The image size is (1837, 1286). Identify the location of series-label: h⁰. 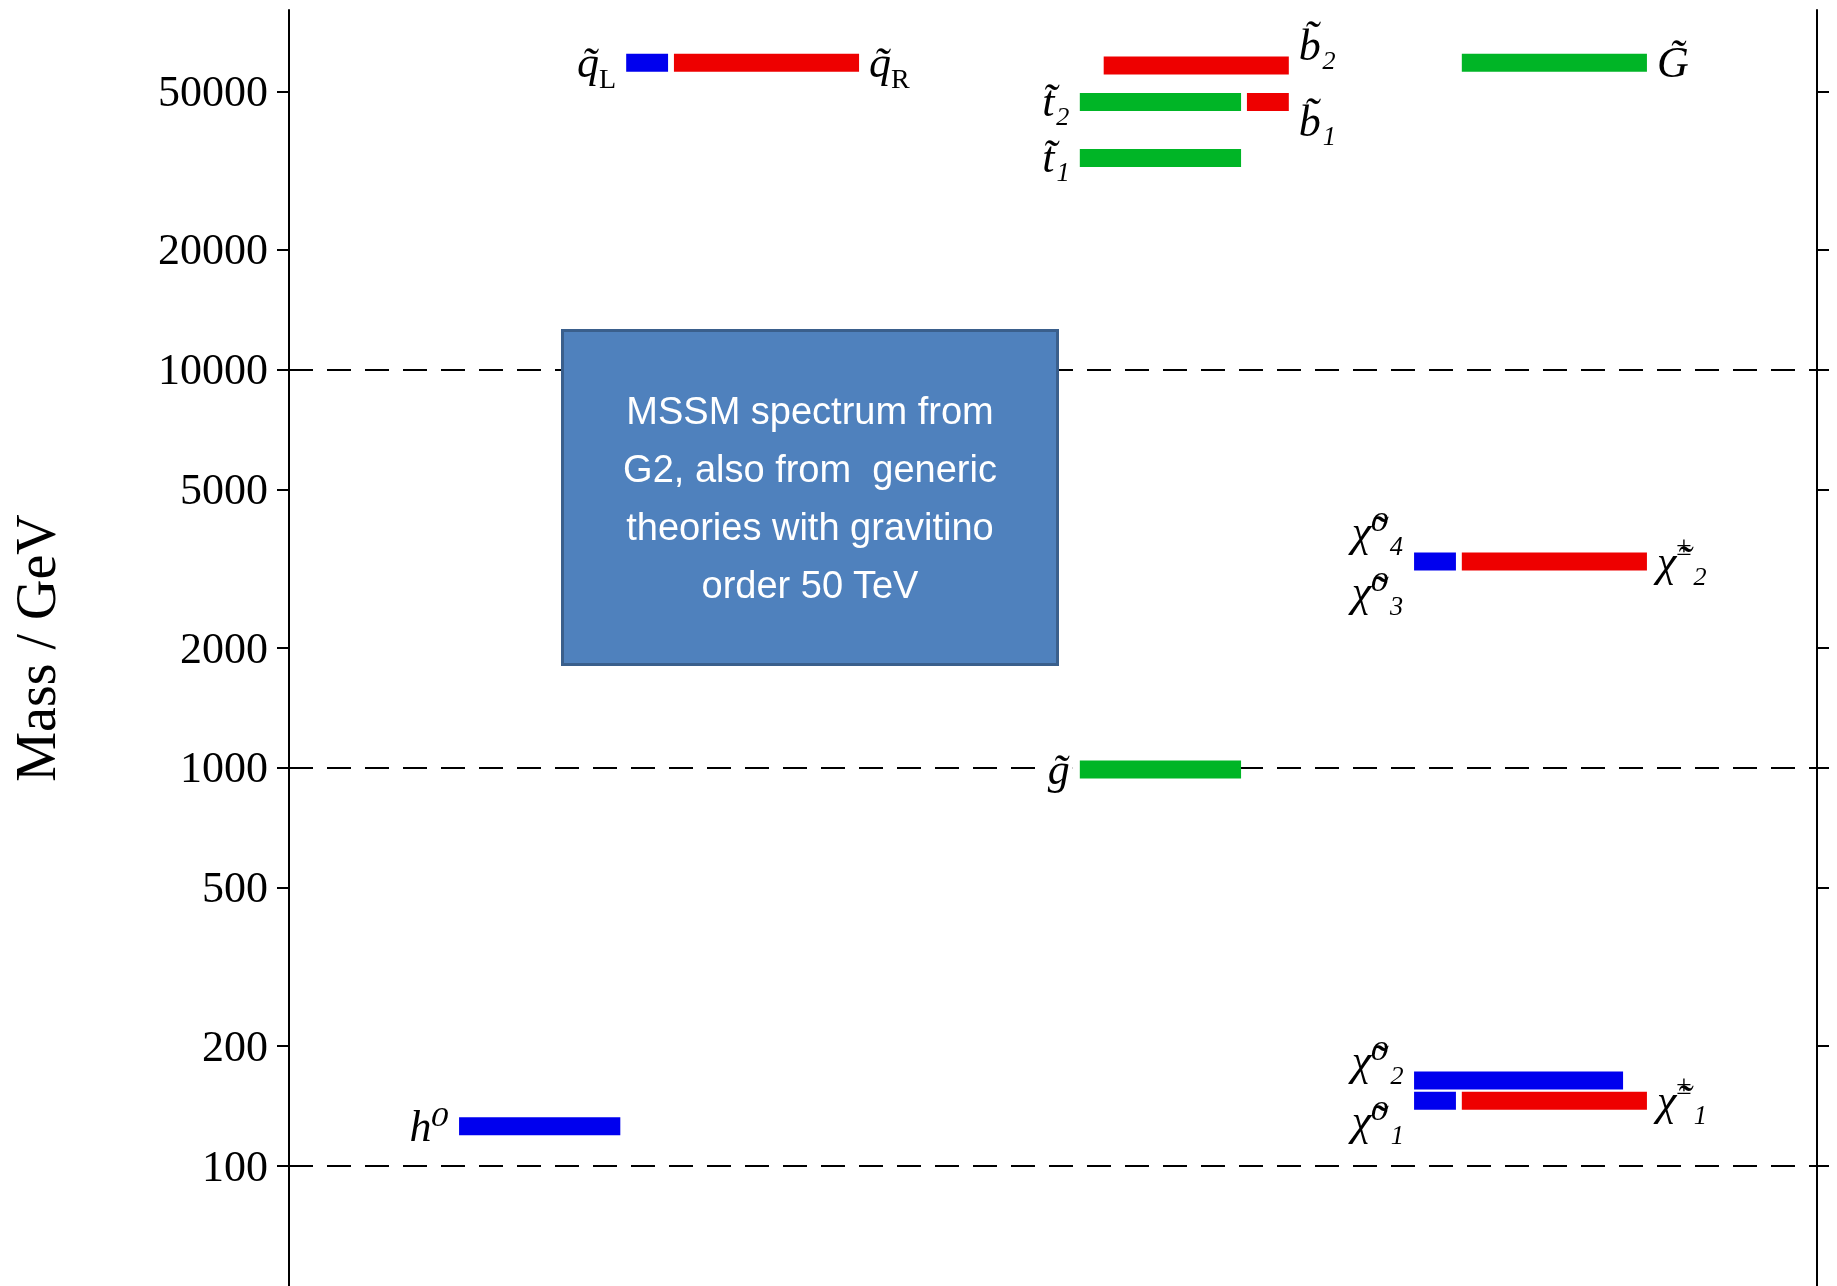
(429, 1126).